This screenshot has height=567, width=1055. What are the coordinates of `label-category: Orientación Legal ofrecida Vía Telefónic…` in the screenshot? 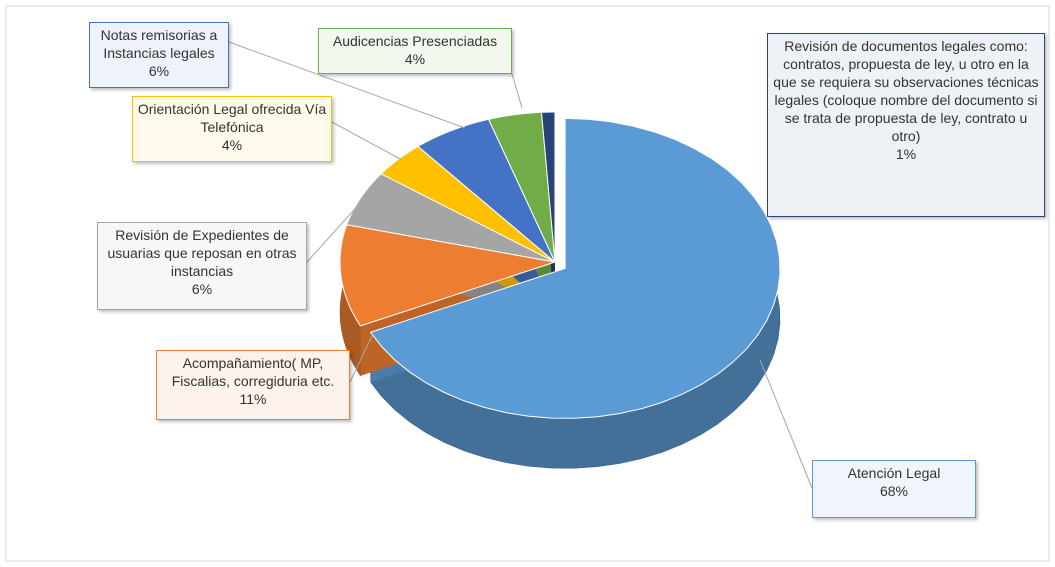 It's located at (232, 118).